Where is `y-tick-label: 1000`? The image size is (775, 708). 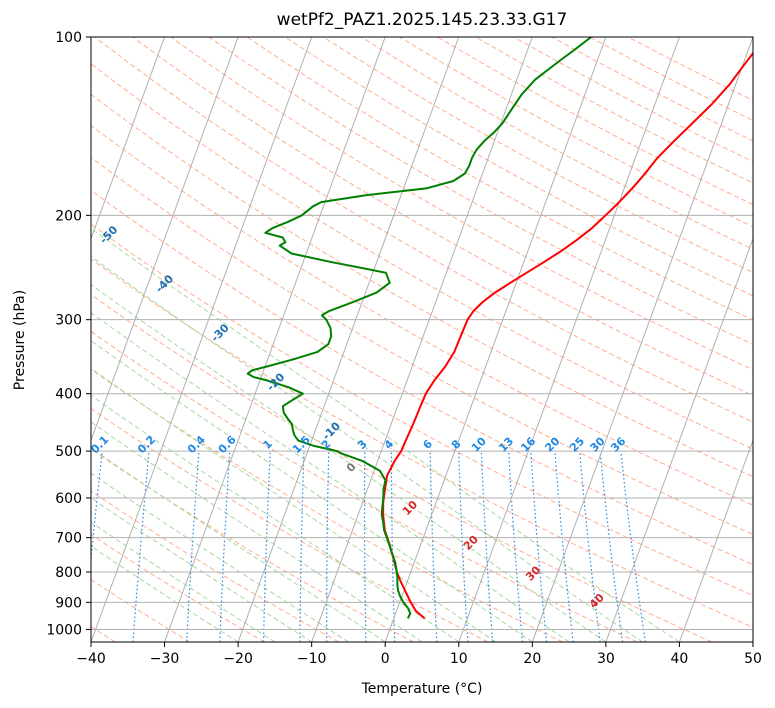
y-tick-label: 1000 is located at coordinates (64, 630).